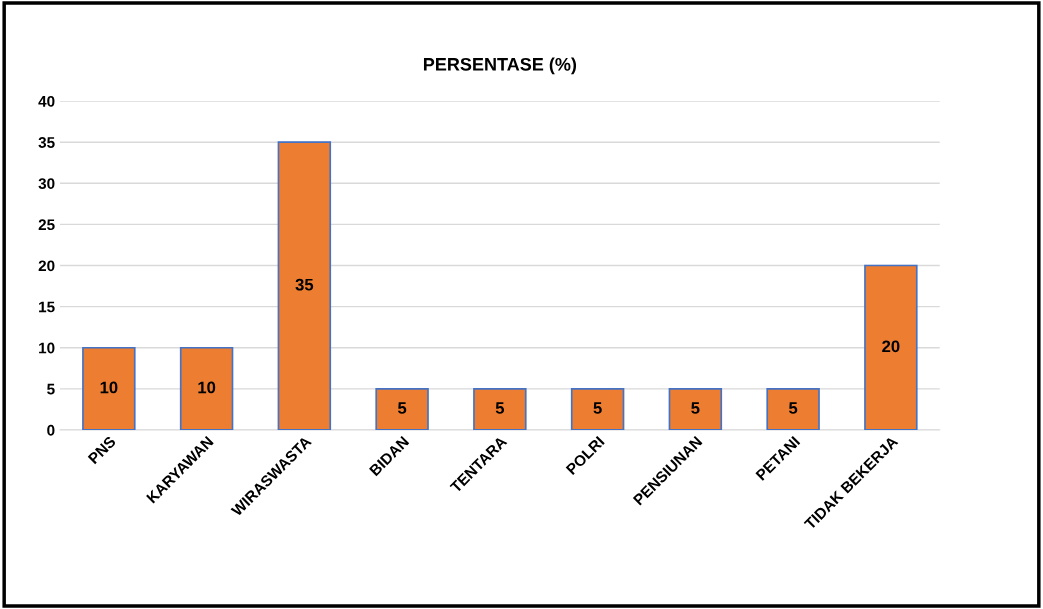 This screenshot has width=1043, height=609. I want to click on y-tick-label: 25, so click(46, 225).